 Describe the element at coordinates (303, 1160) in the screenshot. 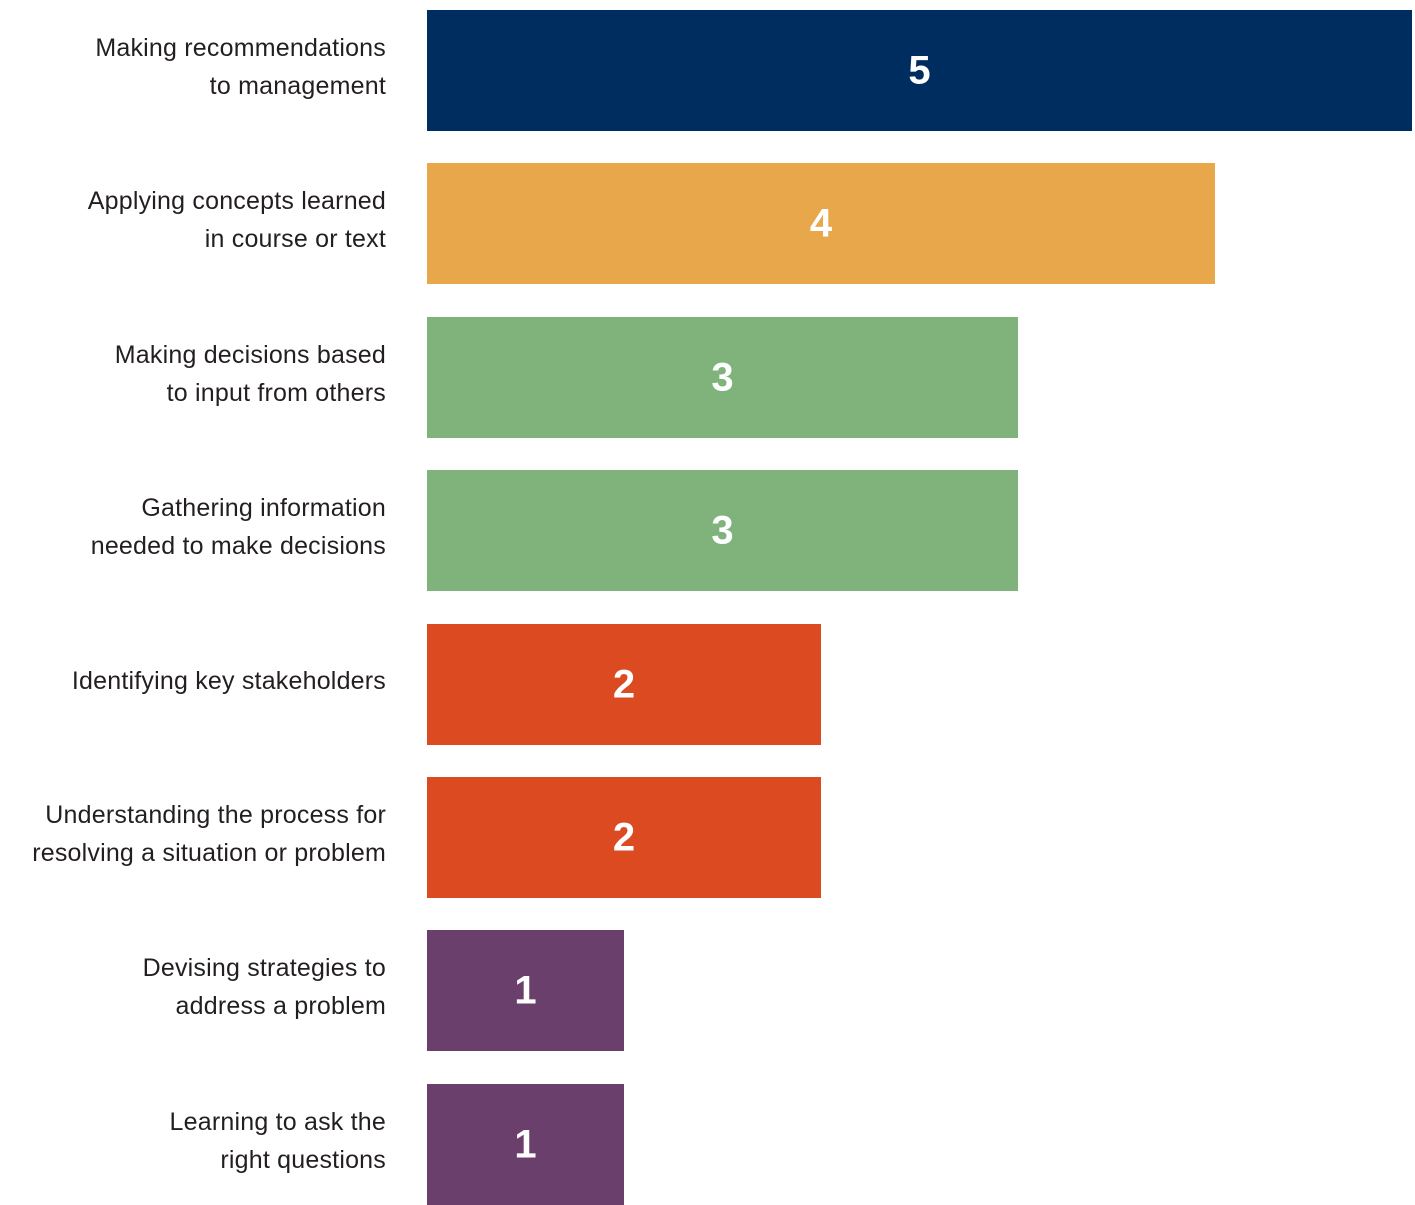

I see `category-label-line: right questions` at that location.